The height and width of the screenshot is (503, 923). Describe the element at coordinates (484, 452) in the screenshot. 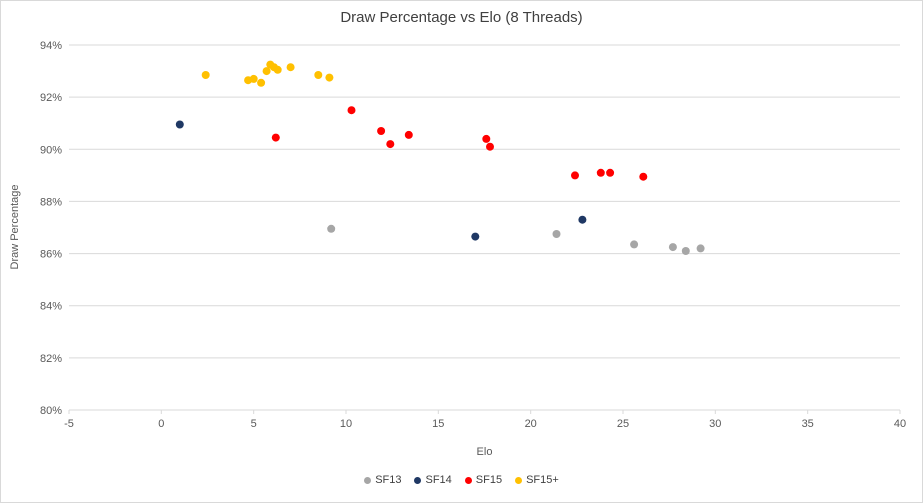

I see `x-axis-title: Elo` at that location.